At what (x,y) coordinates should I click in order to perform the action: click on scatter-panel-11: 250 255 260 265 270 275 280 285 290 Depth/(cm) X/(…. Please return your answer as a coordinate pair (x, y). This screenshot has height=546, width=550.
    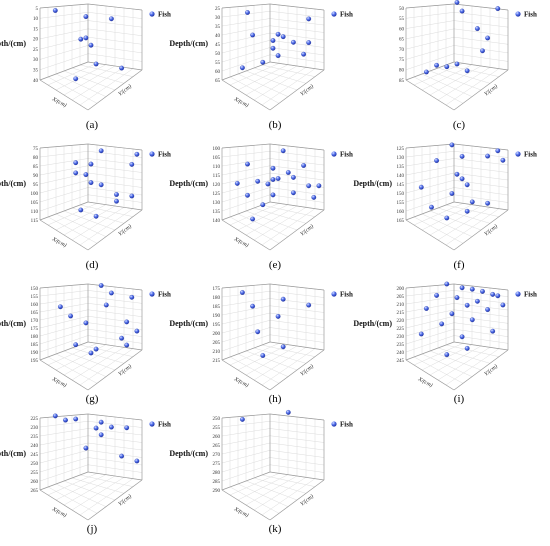
    Looking at the image, I should click on (261, 465).